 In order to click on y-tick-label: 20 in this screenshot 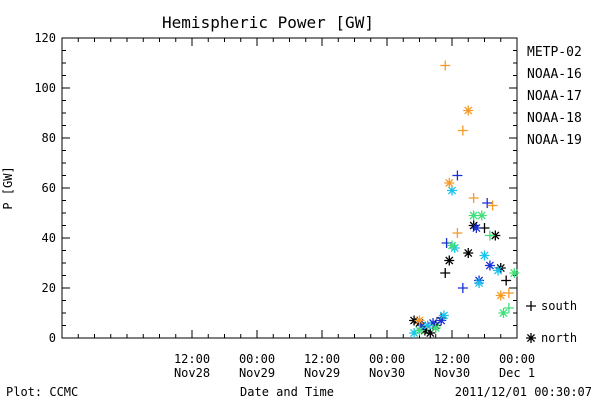, I will do `click(49, 288)`.